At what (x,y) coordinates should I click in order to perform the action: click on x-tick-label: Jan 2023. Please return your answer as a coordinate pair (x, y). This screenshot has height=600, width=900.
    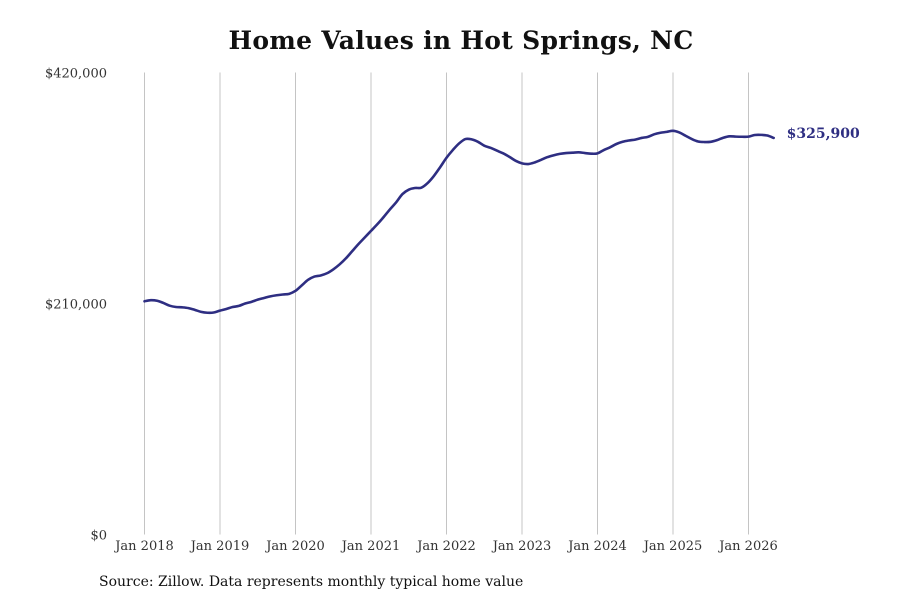
    Looking at the image, I should click on (521, 546).